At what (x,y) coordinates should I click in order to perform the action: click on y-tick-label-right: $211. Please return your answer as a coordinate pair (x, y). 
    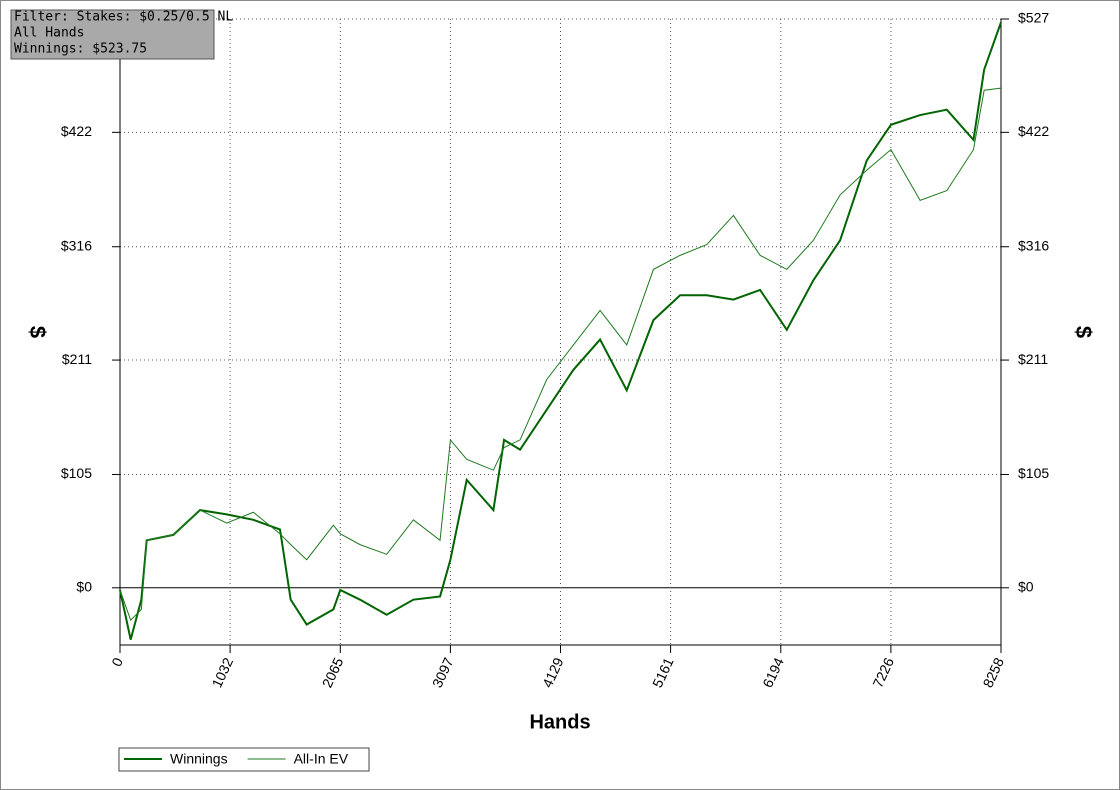
    Looking at the image, I should click on (1033, 359).